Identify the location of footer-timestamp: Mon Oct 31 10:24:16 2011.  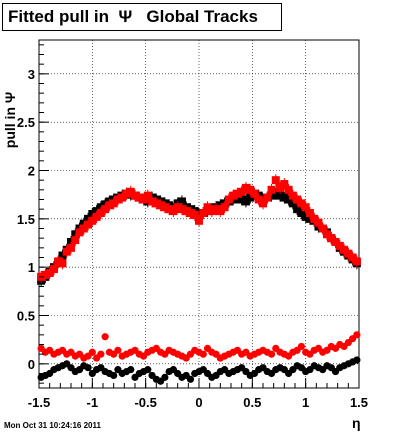
(52, 425).